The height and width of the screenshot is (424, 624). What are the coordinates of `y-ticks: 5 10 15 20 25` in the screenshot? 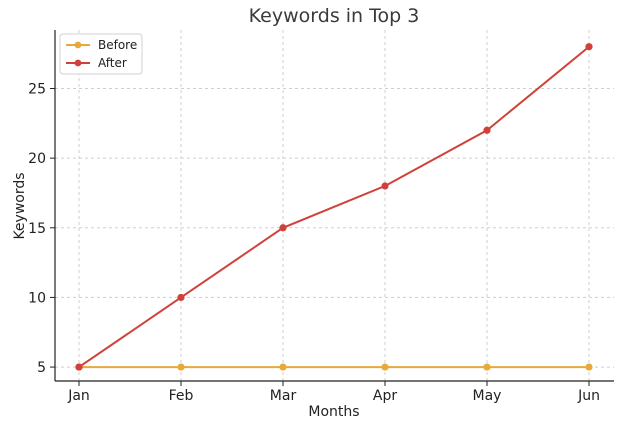 It's located at (41, 229).